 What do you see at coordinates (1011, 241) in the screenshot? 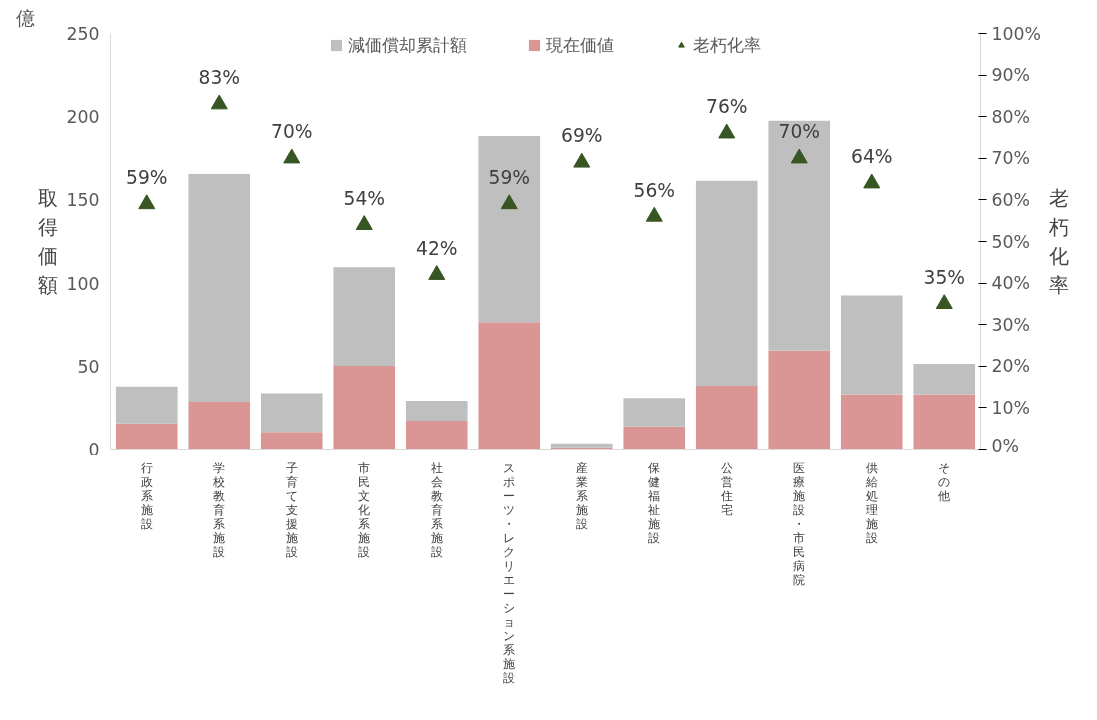
I see `y2-tick-label: 50%` at bounding box center [1011, 241].